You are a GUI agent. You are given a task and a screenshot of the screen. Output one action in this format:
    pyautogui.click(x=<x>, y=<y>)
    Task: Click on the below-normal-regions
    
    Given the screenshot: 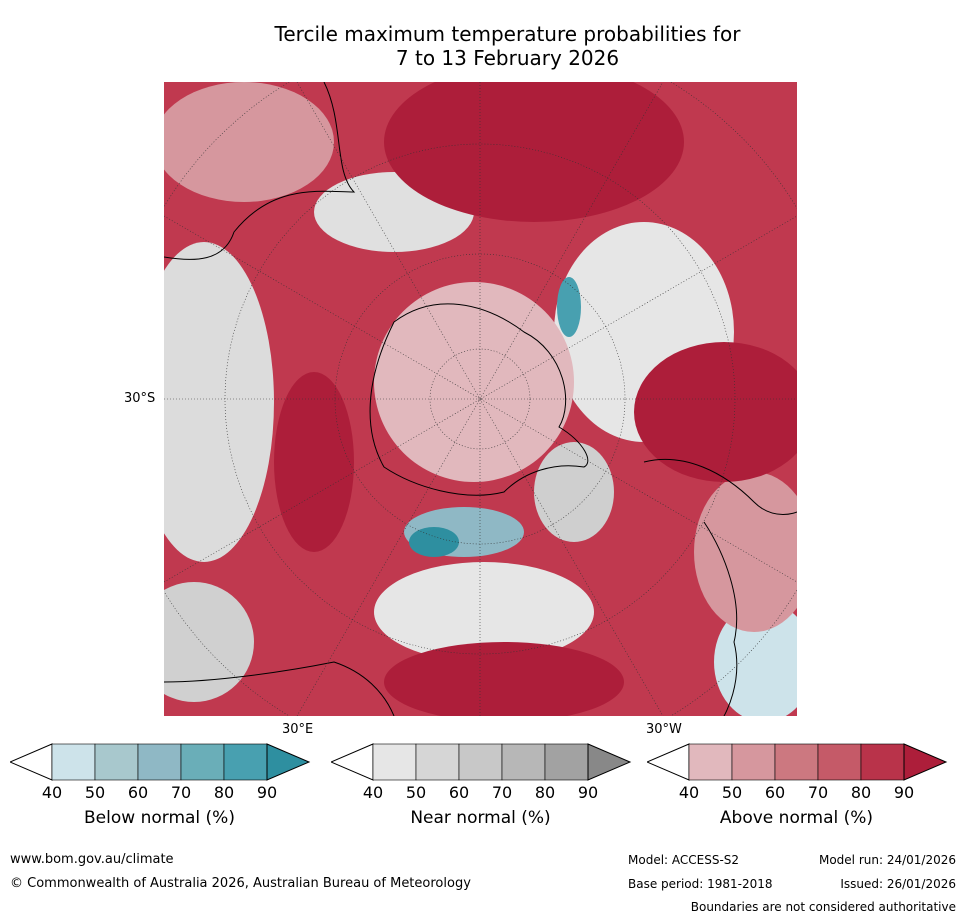 What is the action you would take?
    pyautogui.click(x=492, y=417)
    